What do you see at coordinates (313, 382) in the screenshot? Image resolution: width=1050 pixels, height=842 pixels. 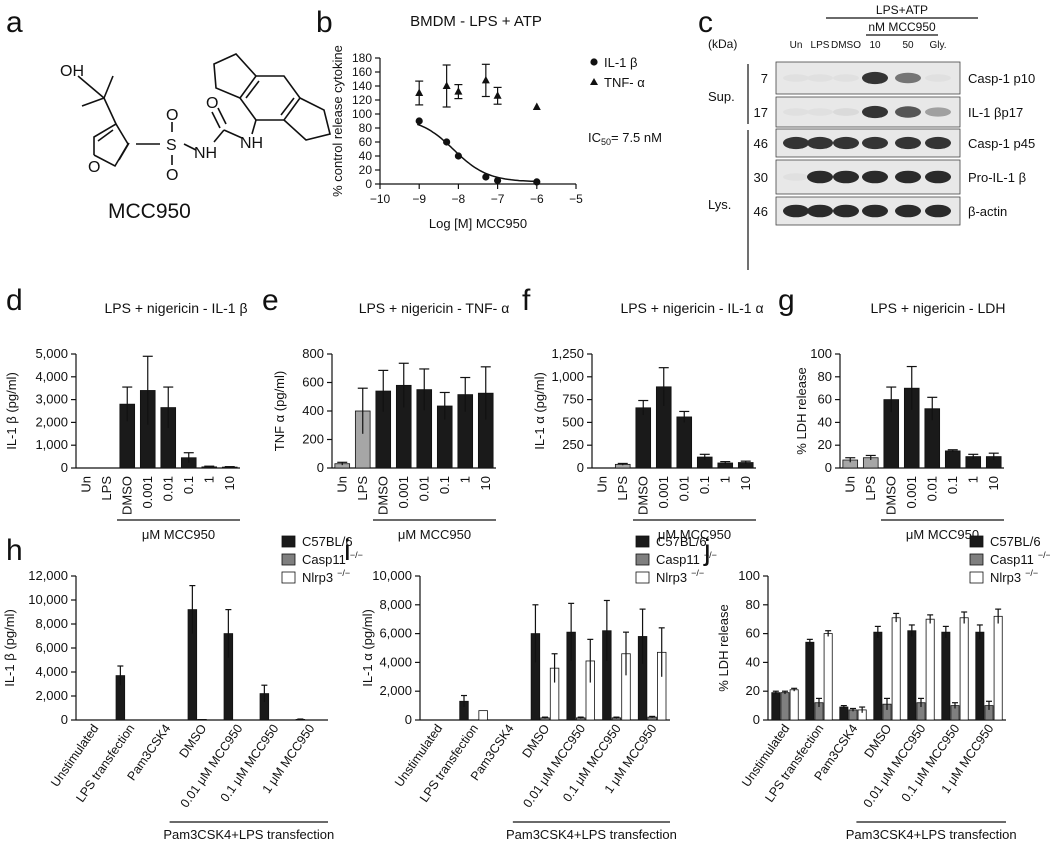 I see `y-tick-label: 600` at bounding box center [313, 382].